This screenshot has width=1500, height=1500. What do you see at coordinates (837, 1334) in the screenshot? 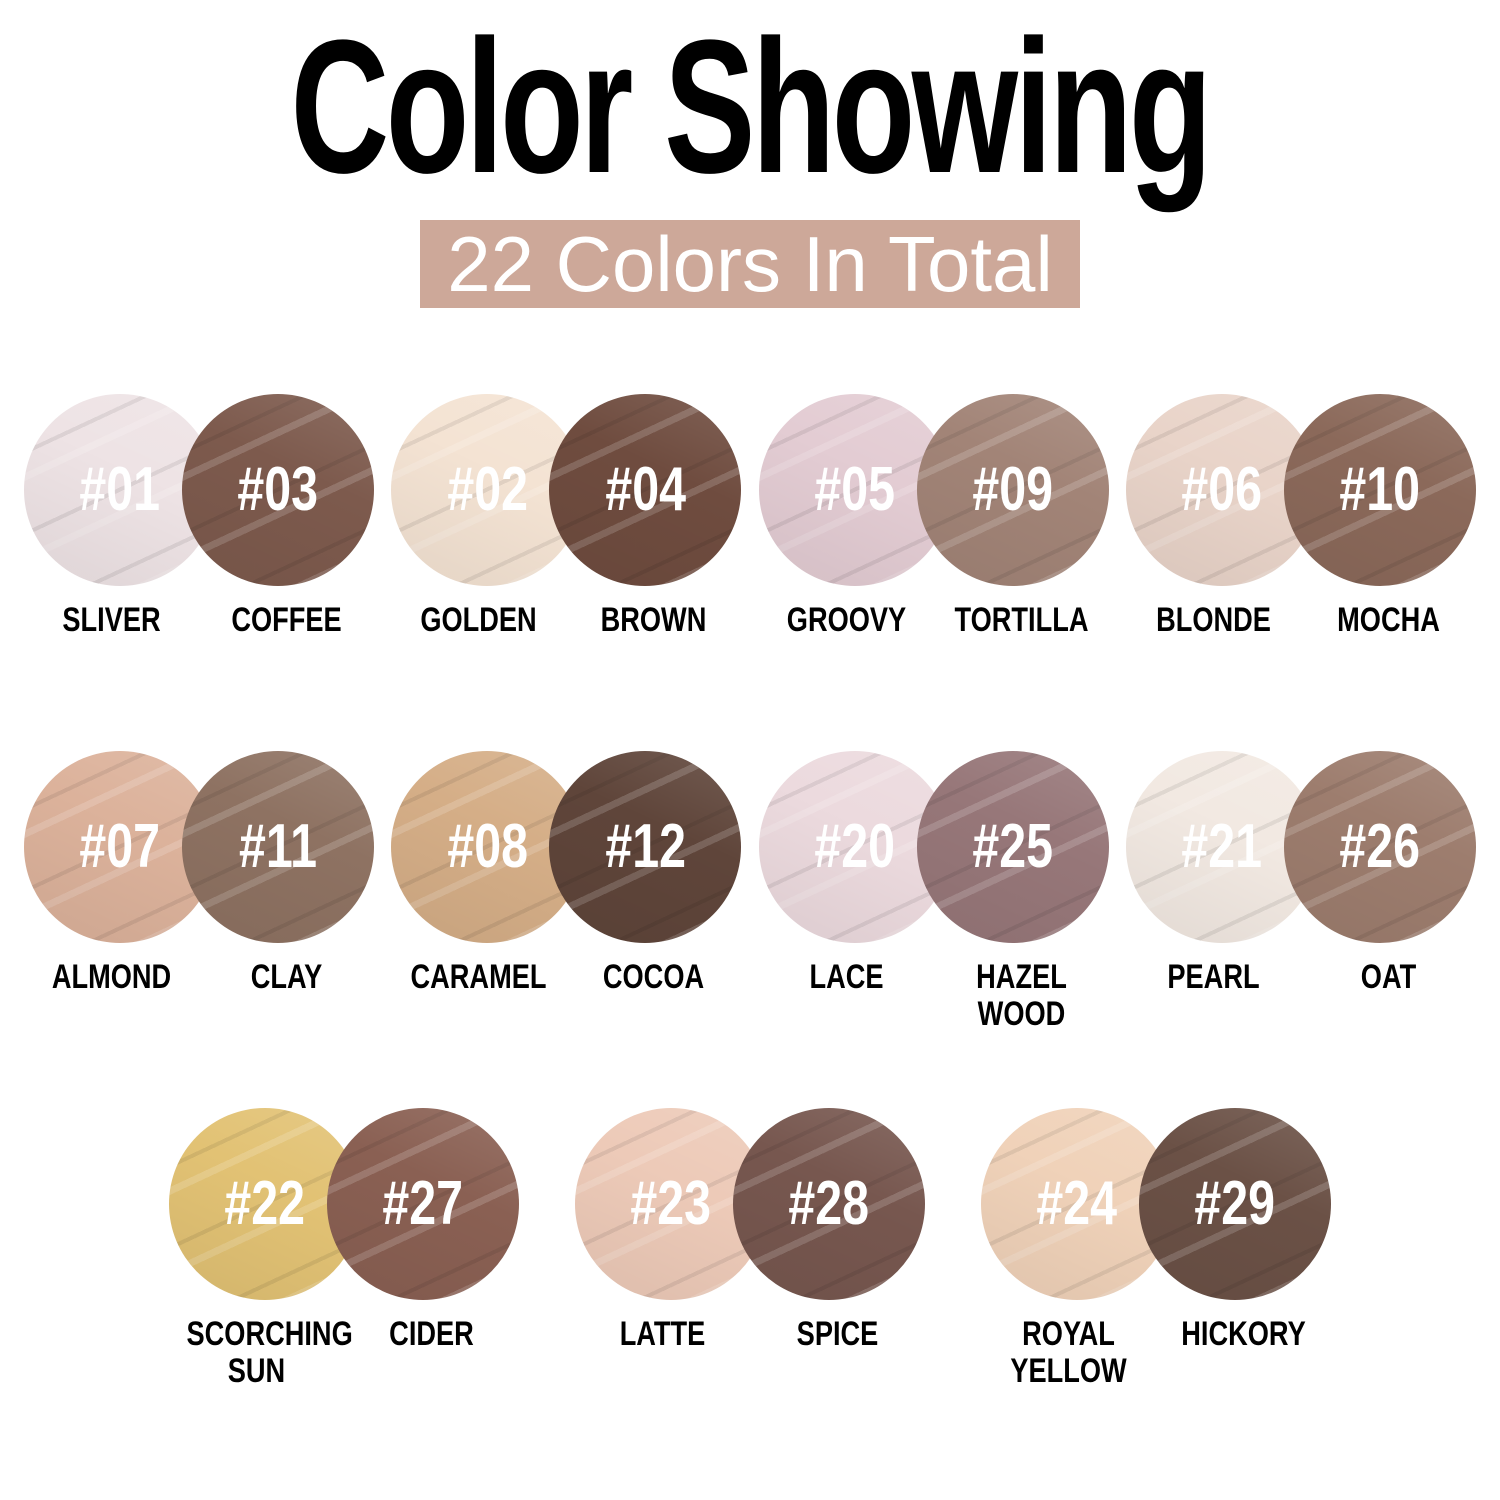
I see `swatch-label-spice: SPICE` at bounding box center [837, 1334].